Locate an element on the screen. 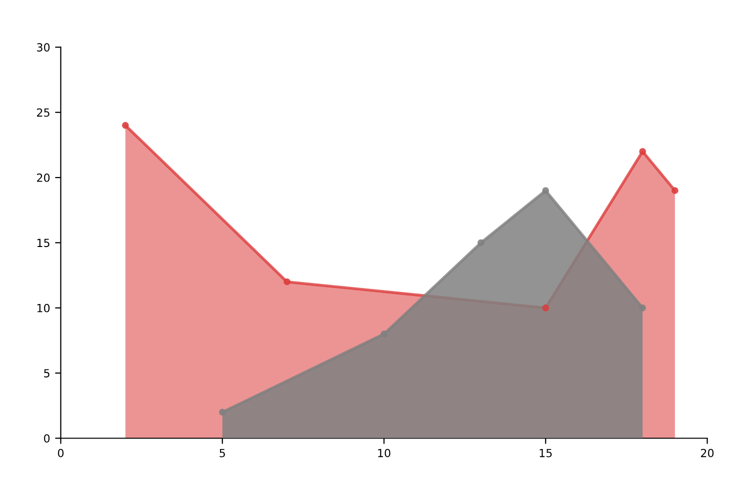 Image resolution: width=750 pixels, height=502 pixels. y-tick-label: 10 is located at coordinates (43, 308).